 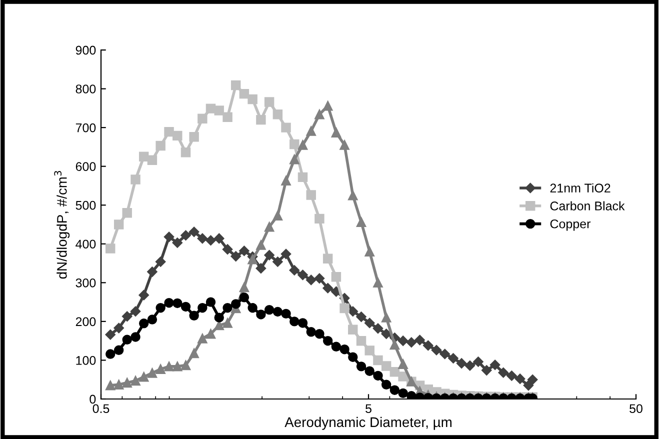 I want to click on x-tick-label: 0.5, so click(x=101, y=409).